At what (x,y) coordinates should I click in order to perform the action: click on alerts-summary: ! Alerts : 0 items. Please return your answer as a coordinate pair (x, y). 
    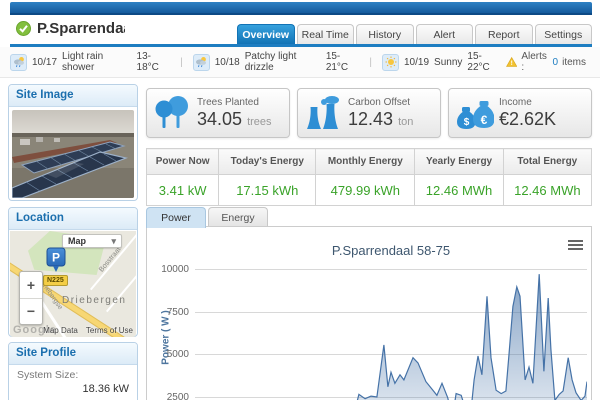
    Looking at the image, I should click on (545, 62).